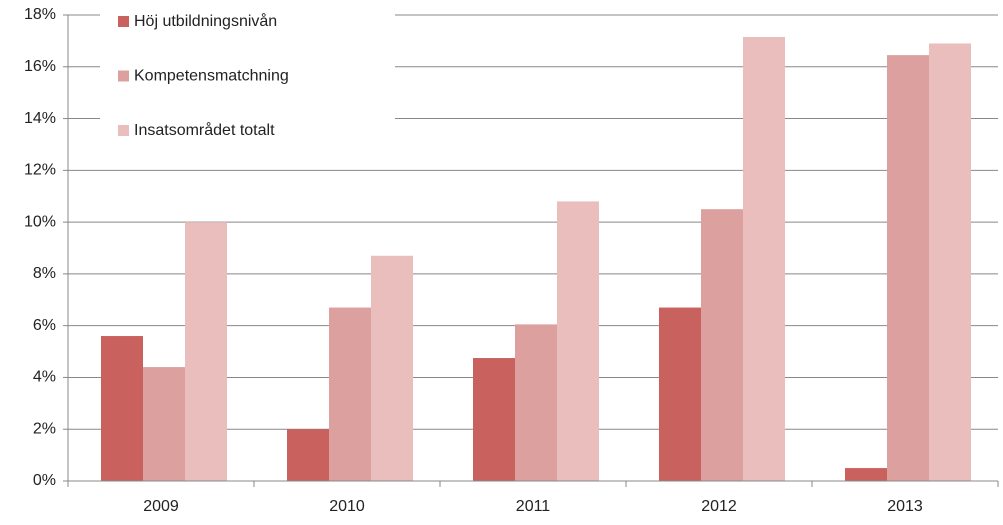 This screenshot has height=525, width=1003. I want to click on x-tick-label: 2009, so click(161, 506).